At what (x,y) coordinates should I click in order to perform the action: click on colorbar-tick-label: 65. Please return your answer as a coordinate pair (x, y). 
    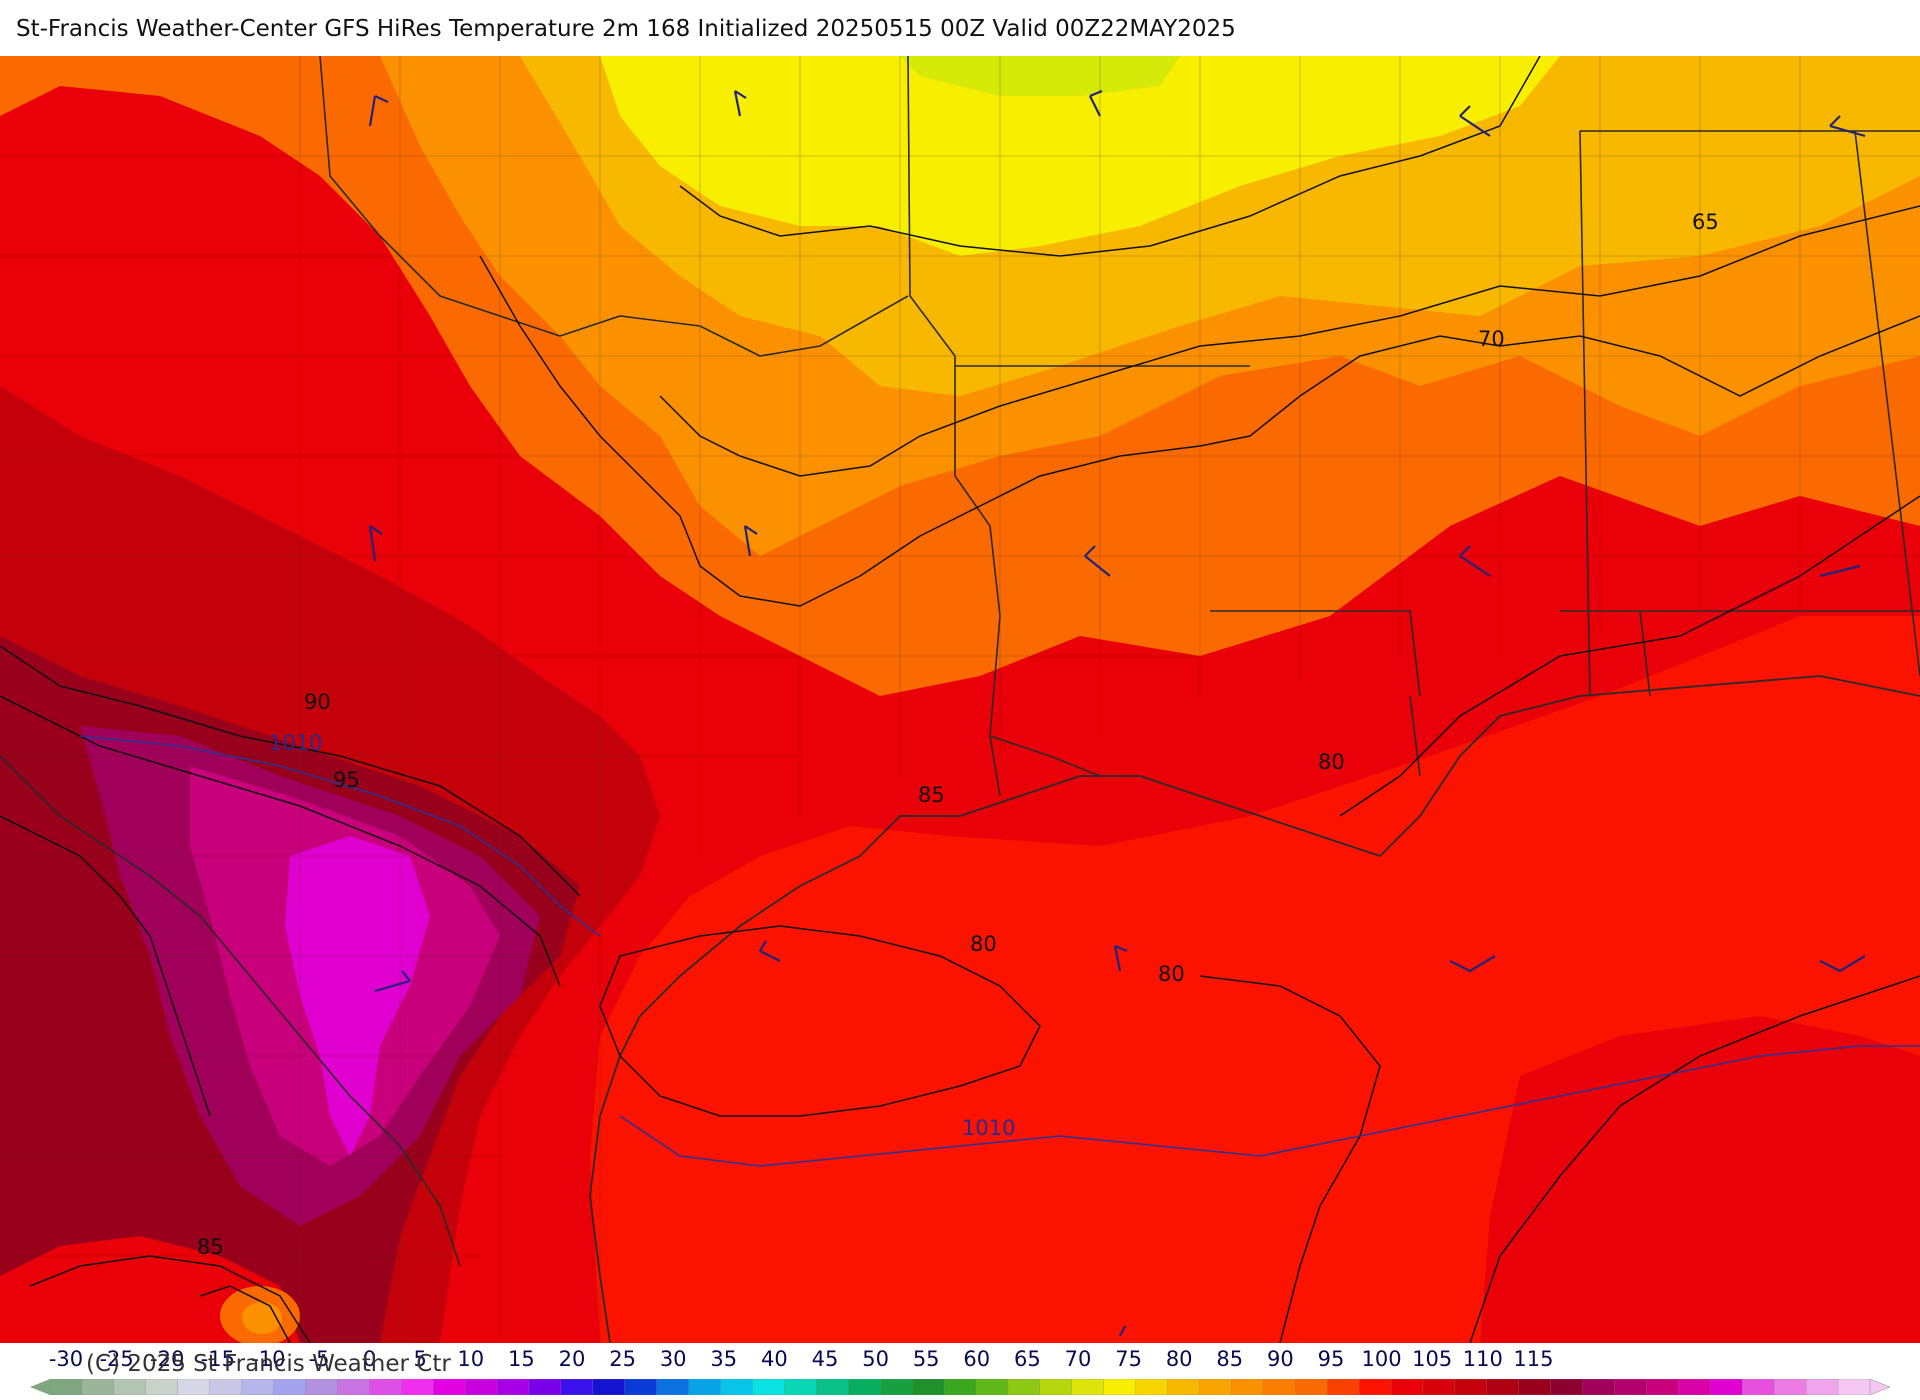
    Looking at the image, I should click on (1027, 1359).